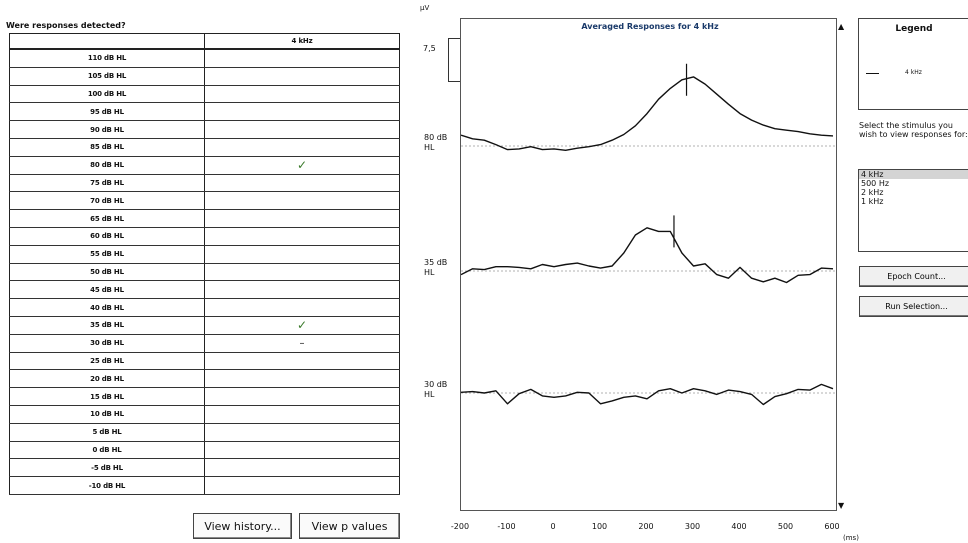  Describe the element at coordinates (841, 26) in the screenshot. I see `scroll-up-arrow-icon: ▲` at that location.